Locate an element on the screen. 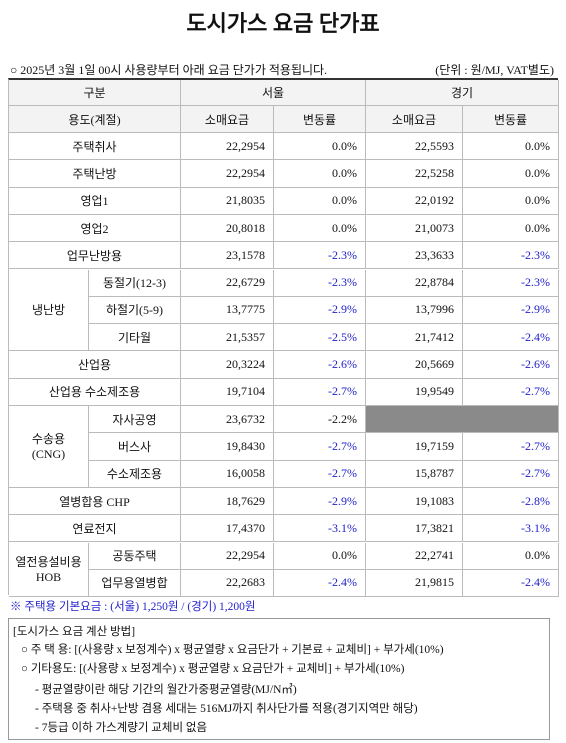 The height and width of the screenshot is (743, 566). value-cell: 19,1083 is located at coordinates (414, 501).